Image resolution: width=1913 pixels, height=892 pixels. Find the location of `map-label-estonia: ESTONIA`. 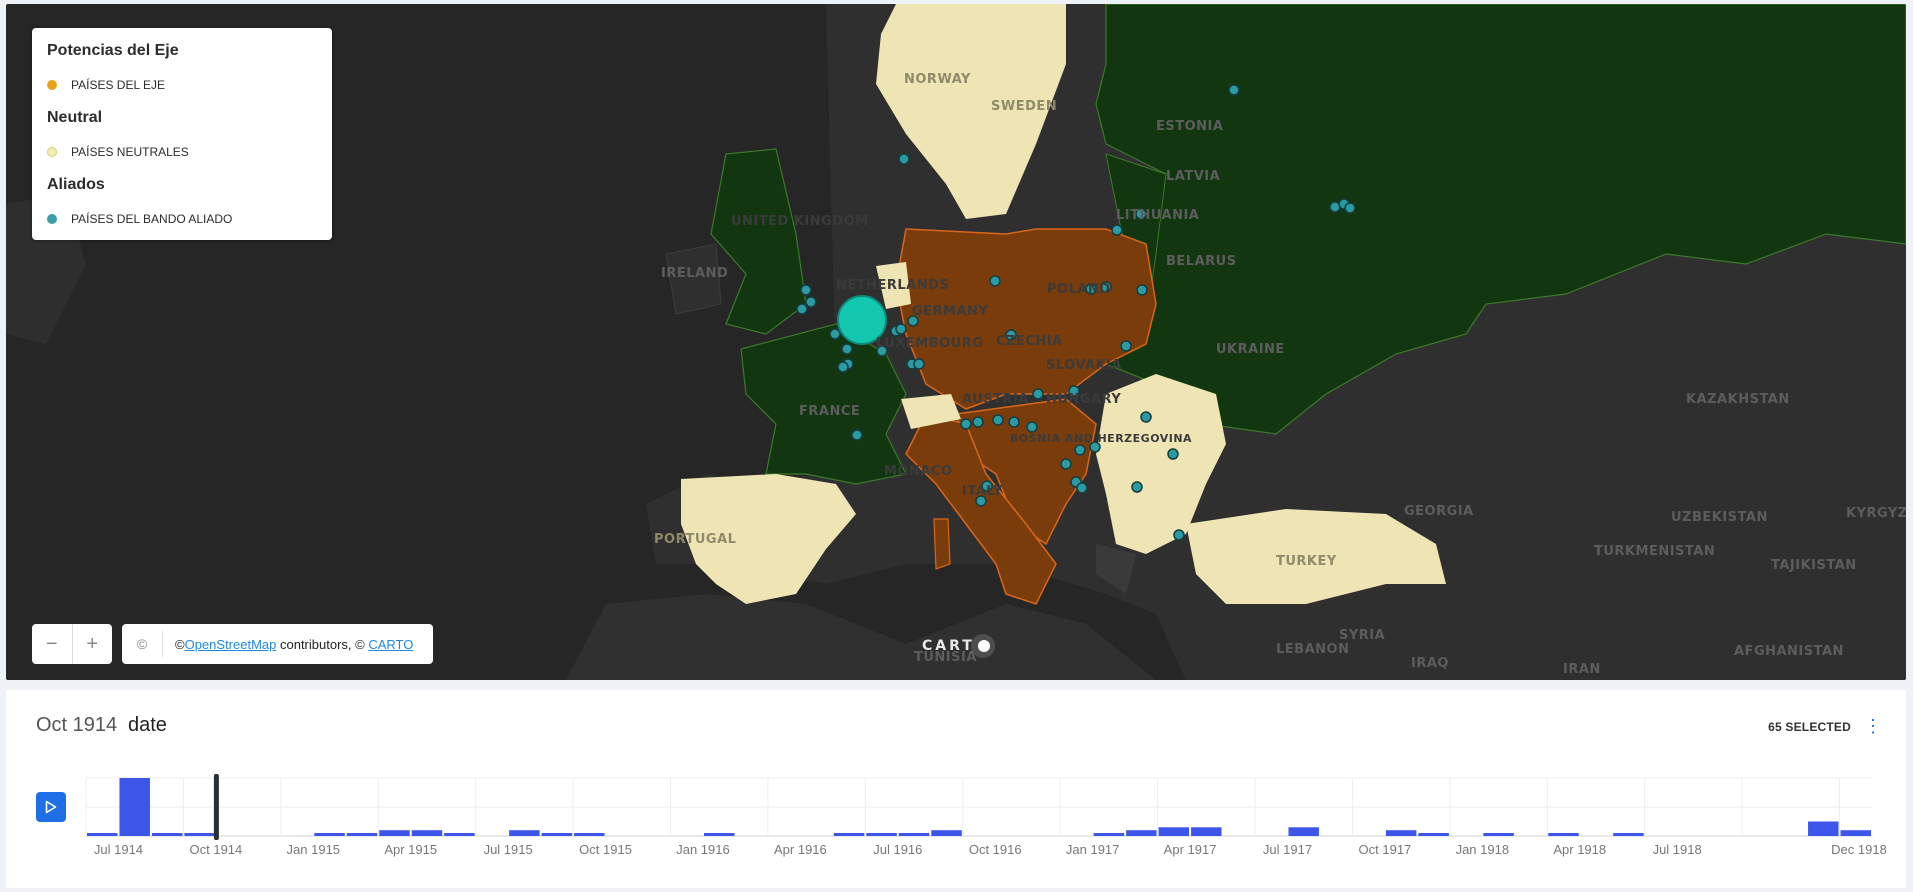

map-label-estonia: ESTONIA is located at coordinates (1190, 126).